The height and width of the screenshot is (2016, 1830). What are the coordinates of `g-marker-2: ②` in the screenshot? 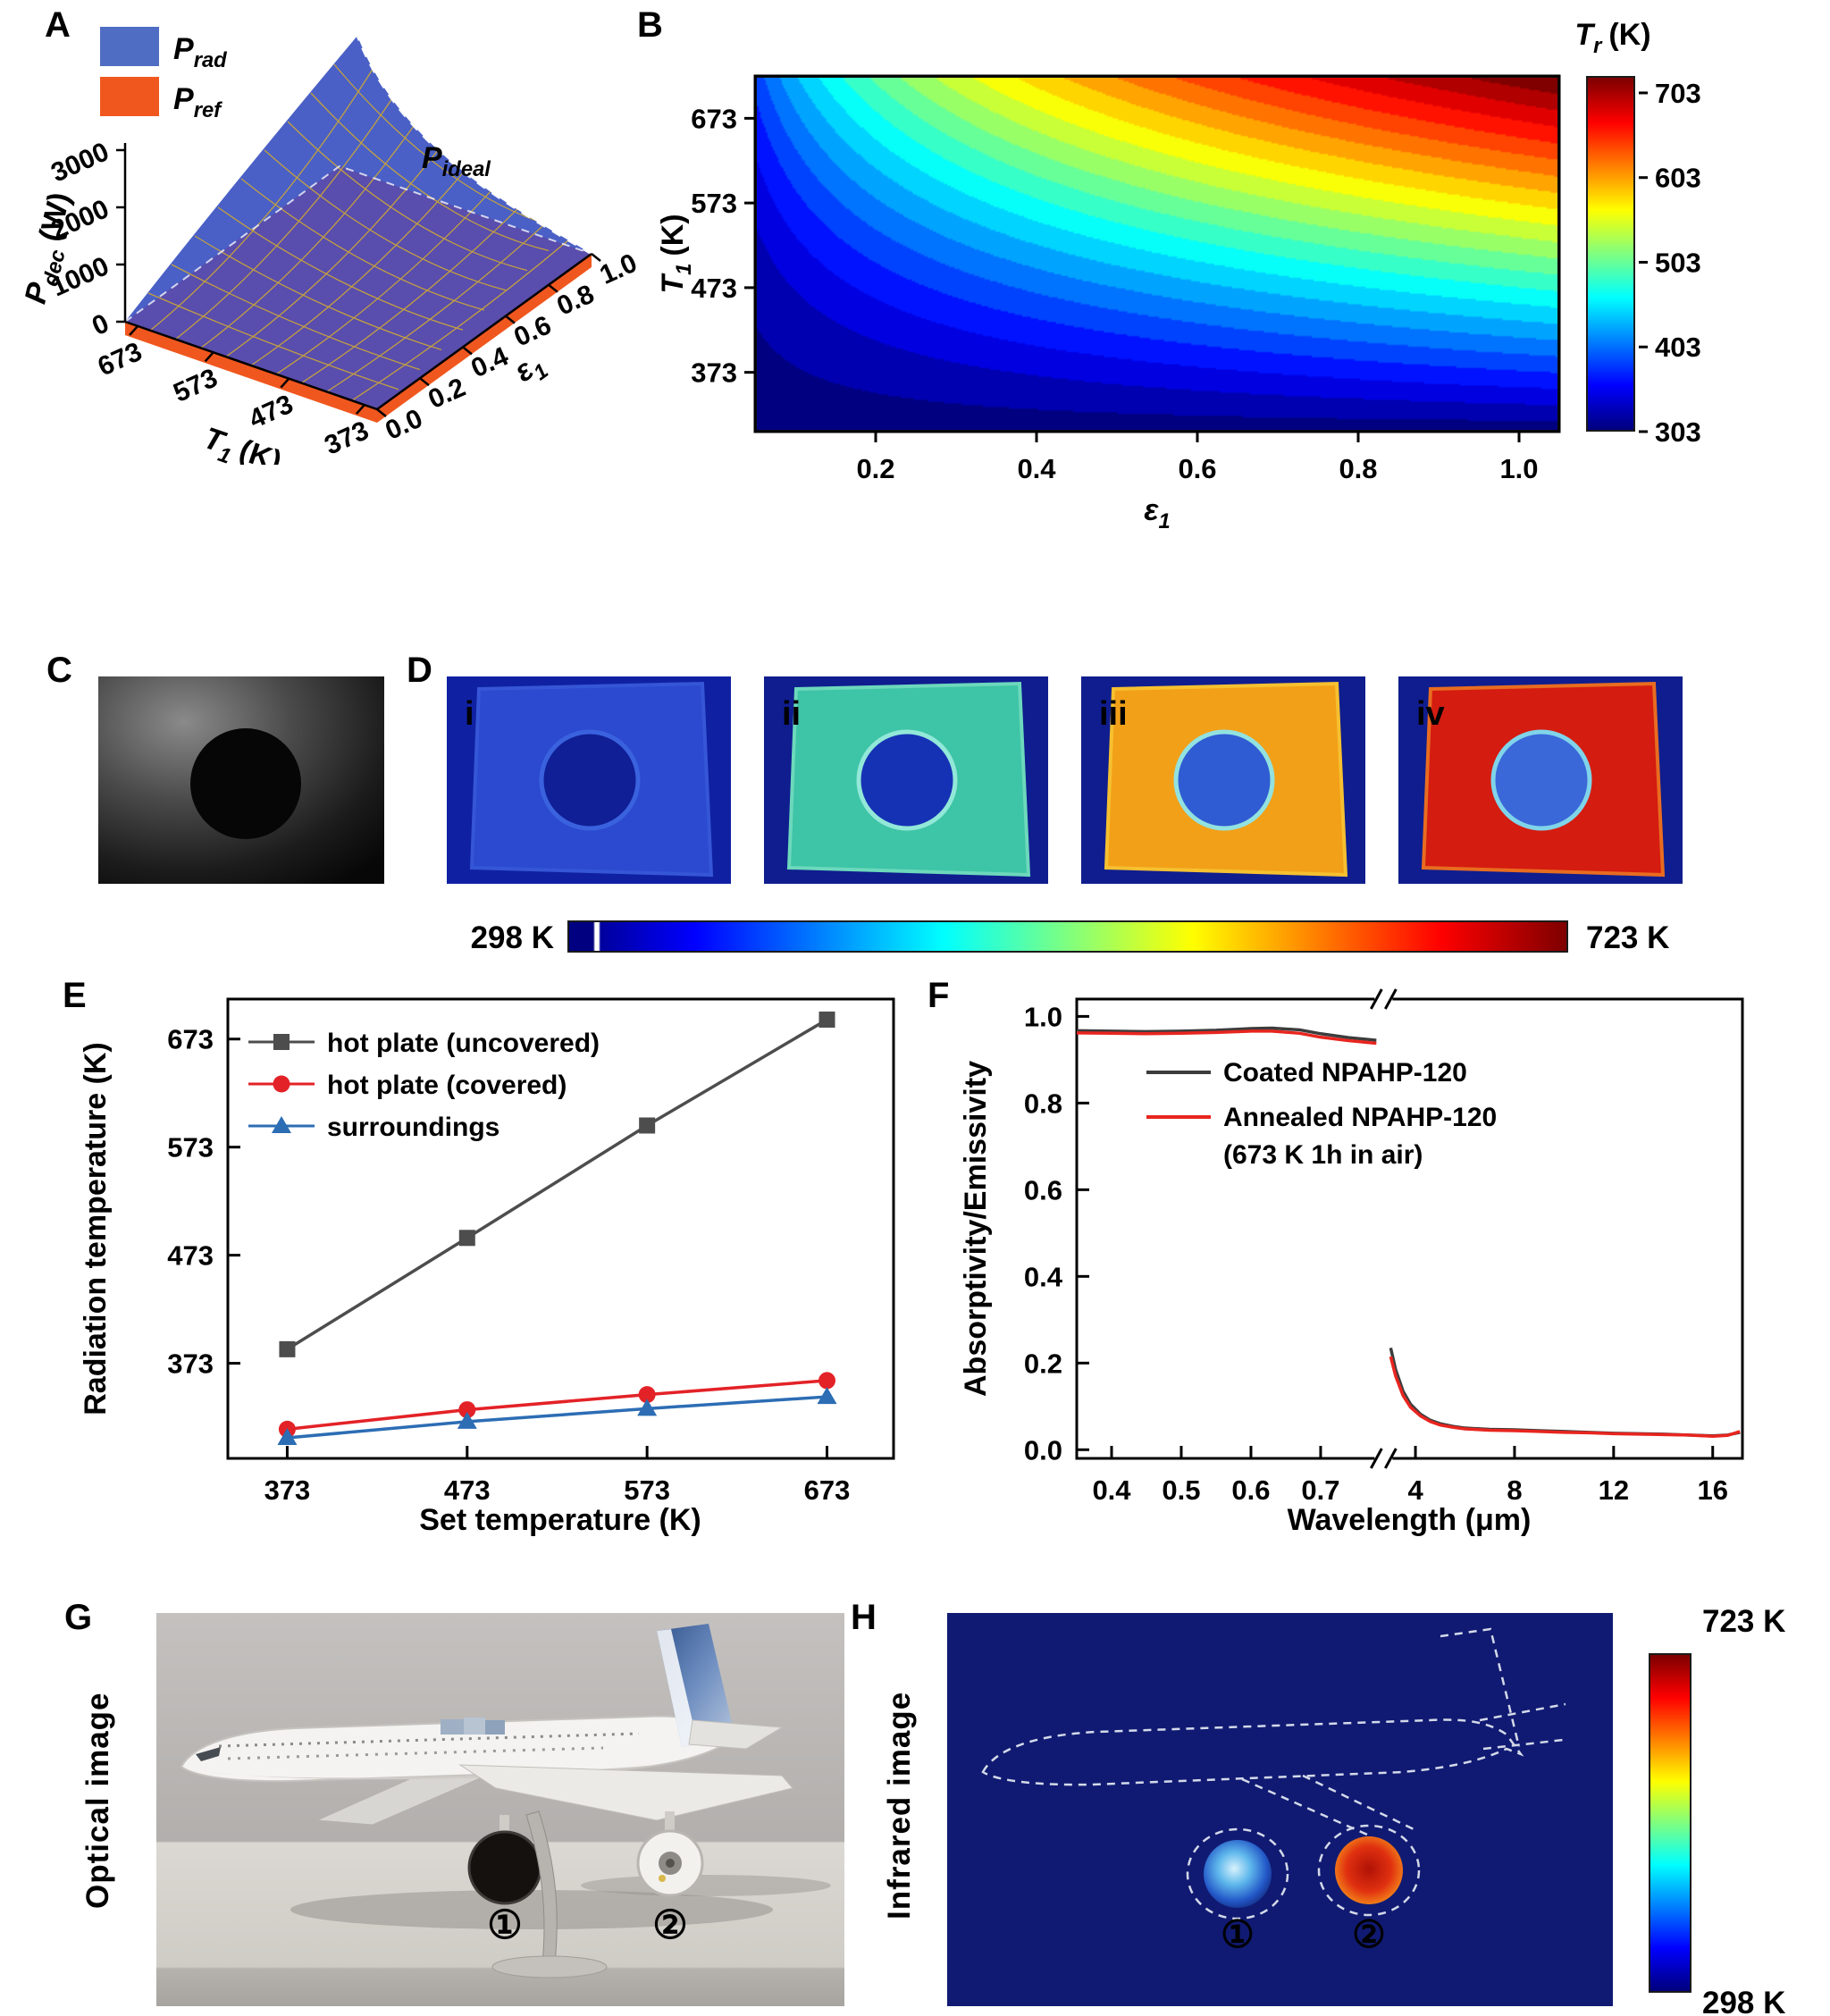 It's located at (669, 1925).